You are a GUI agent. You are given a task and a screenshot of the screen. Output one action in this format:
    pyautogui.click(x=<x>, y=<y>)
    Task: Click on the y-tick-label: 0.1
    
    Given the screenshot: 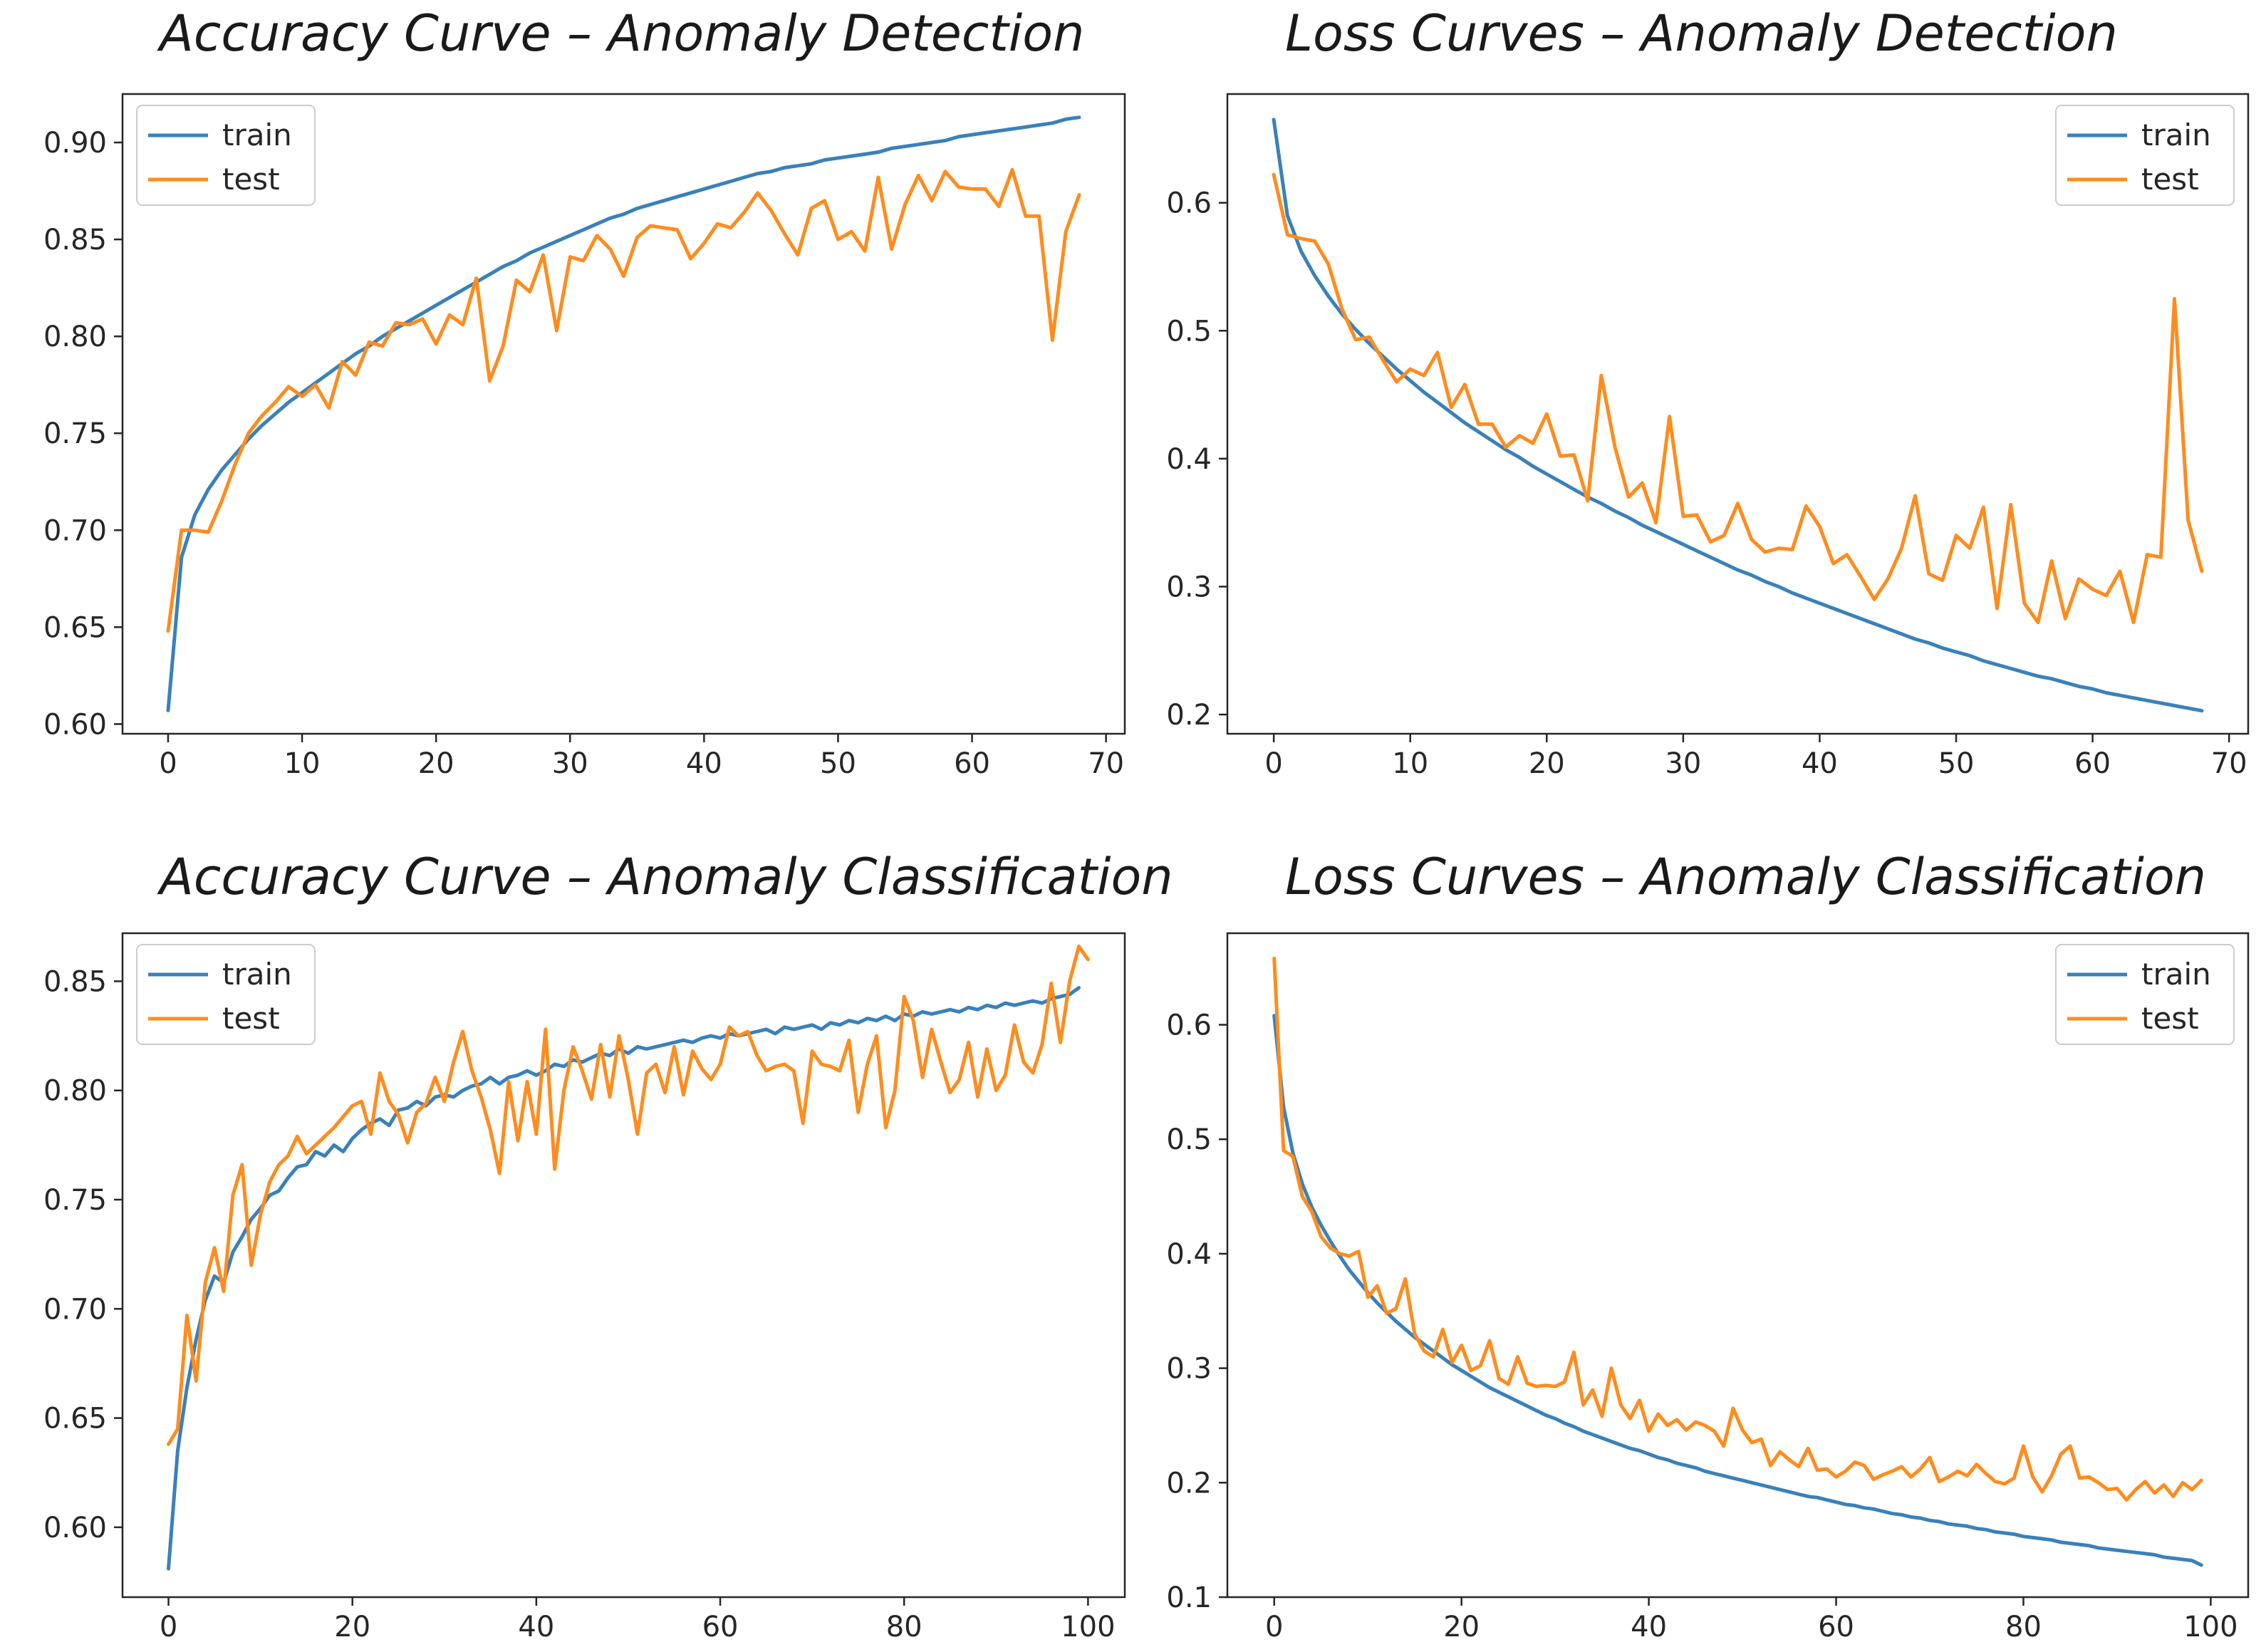 What is the action you would take?
    pyautogui.click(x=1189, y=1597)
    